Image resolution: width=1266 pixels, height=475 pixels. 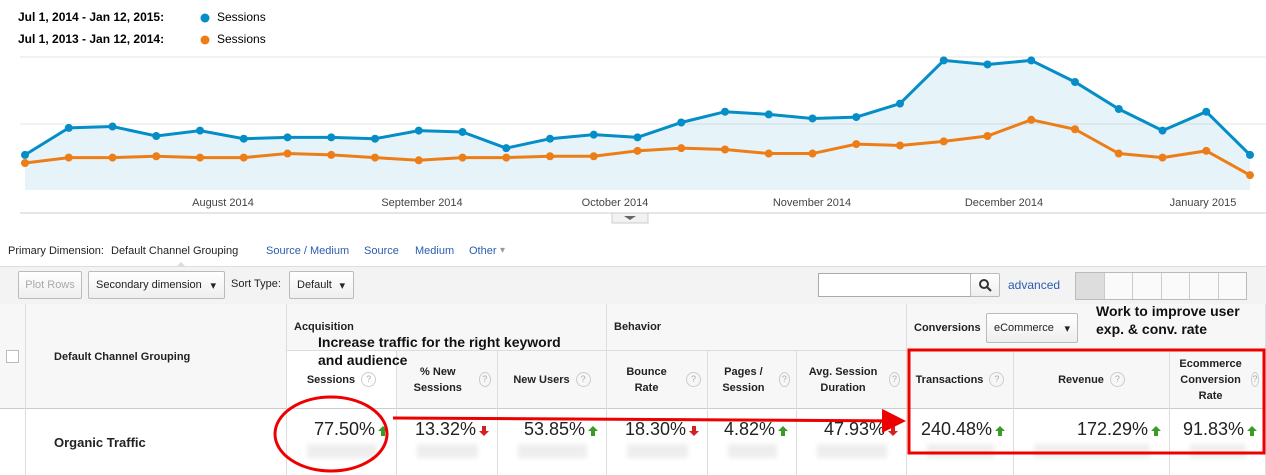 What do you see at coordinates (100, 442) in the screenshot?
I see `row-label: Organic Traffic` at bounding box center [100, 442].